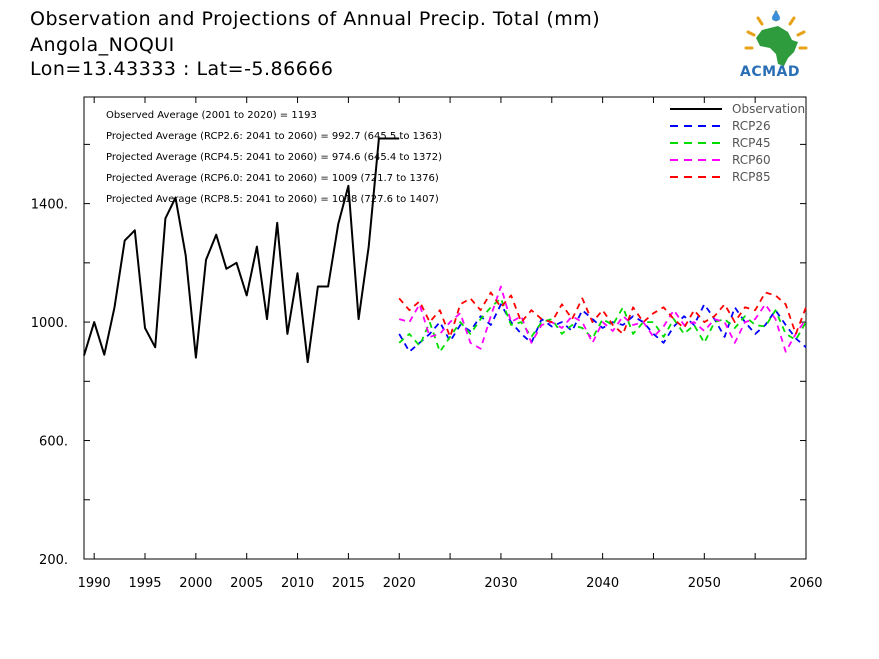 This screenshot has width=879, height=659. Describe the element at coordinates (751, 177) in the screenshot. I see `legend-label: RCP85` at that location.